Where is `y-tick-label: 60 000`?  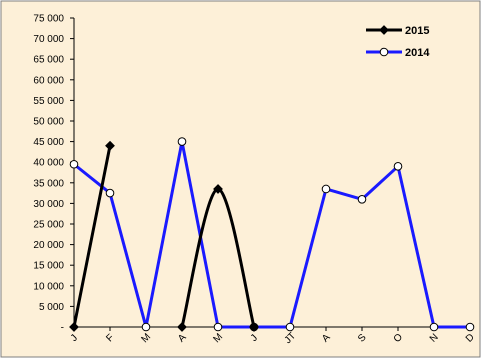 y-tick-label: 60 000 is located at coordinates (48, 80).